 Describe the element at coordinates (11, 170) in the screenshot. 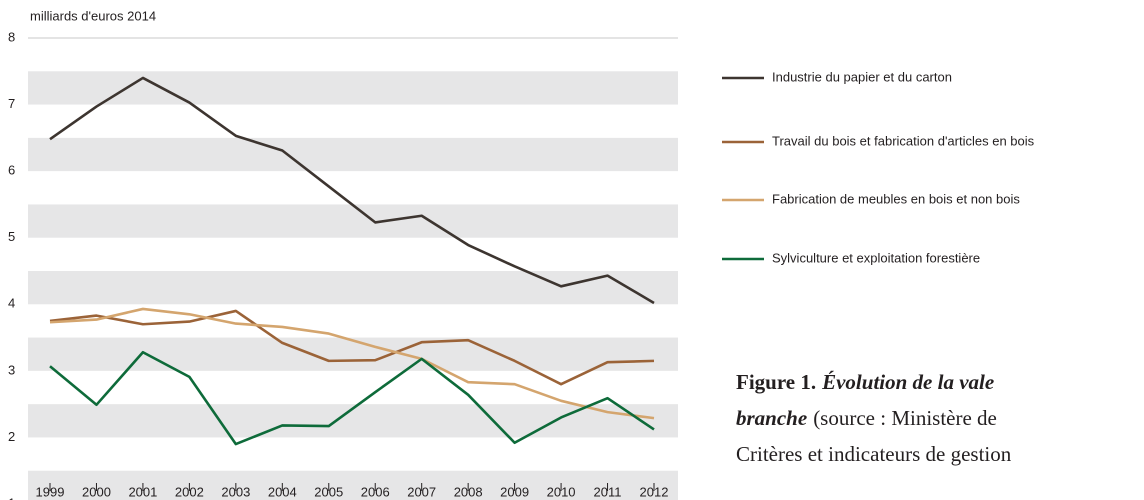

I see `y-tick-label: 6` at that location.